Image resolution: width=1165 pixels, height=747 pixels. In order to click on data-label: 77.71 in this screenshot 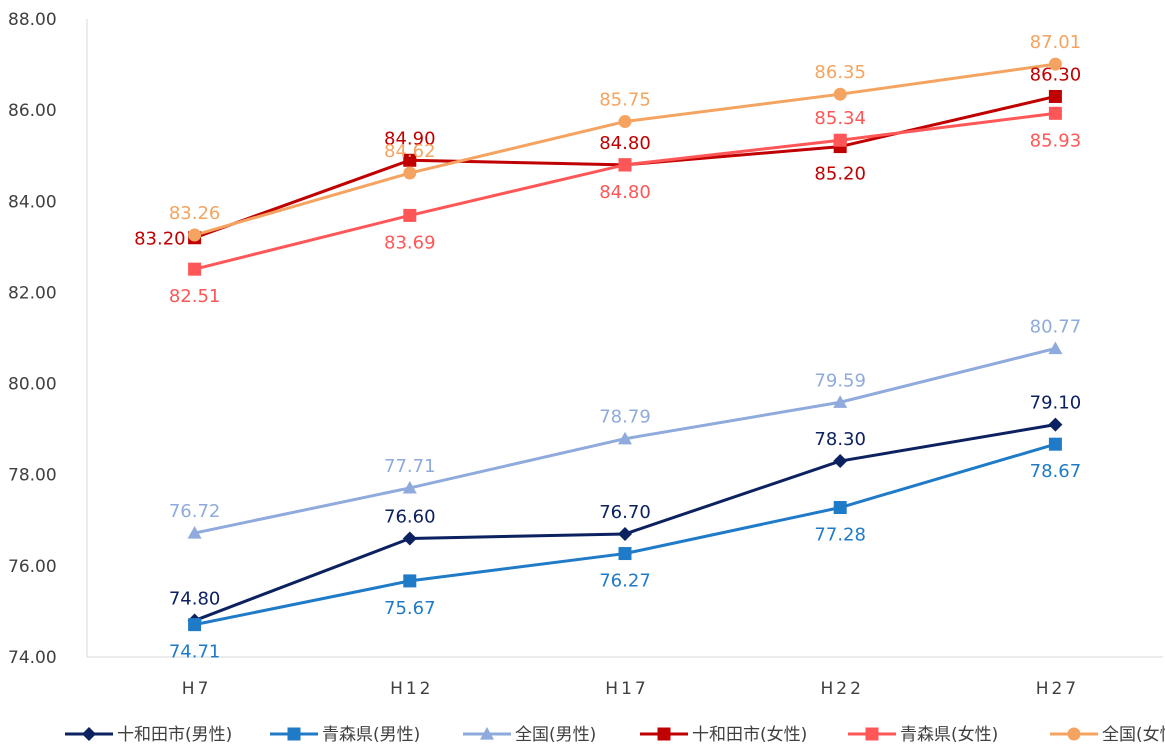, I will do `click(410, 466)`.